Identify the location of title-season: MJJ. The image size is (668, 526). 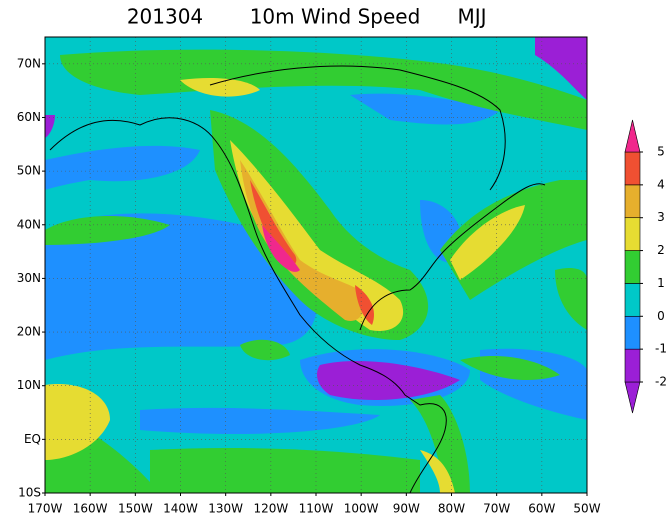
(471, 17).